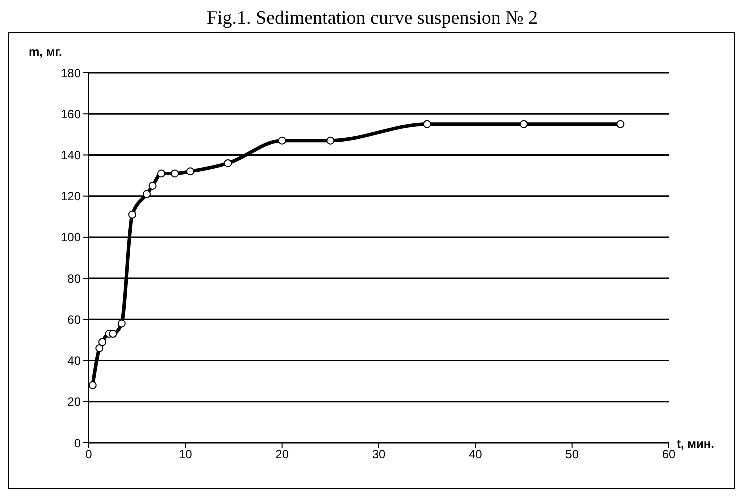  What do you see at coordinates (75, 361) in the screenshot?
I see `y-tick-label: 40` at bounding box center [75, 361].